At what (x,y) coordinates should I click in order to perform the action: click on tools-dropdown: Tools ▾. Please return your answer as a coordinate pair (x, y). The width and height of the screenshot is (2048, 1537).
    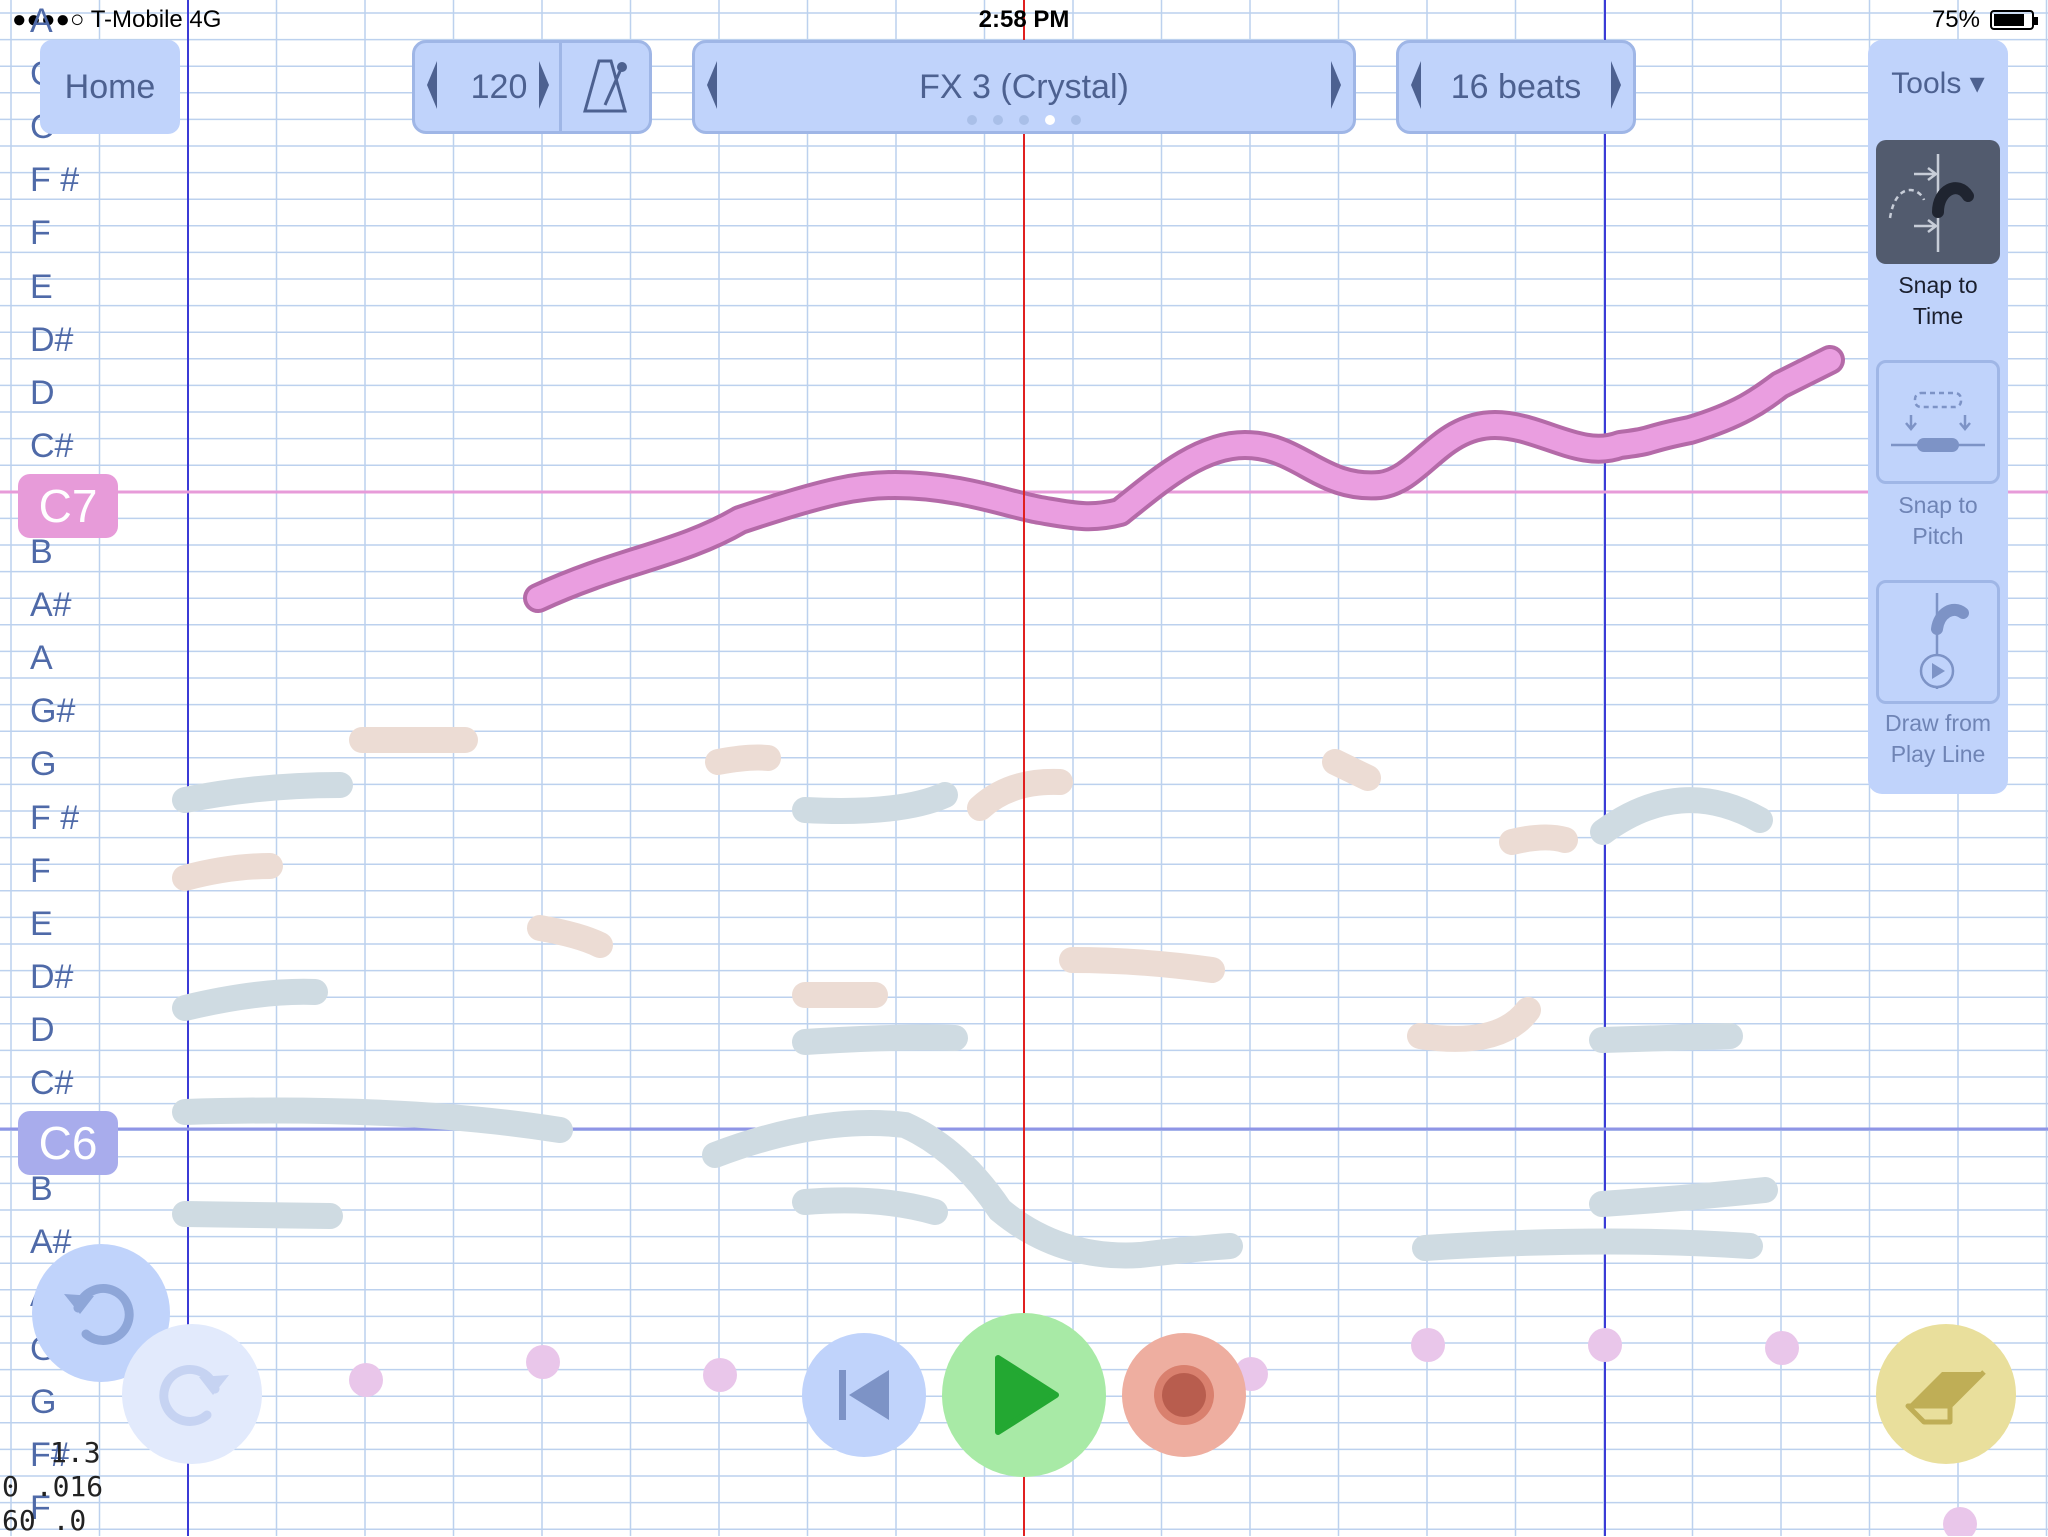
    Looking at the image, I should click on (1938, 83).